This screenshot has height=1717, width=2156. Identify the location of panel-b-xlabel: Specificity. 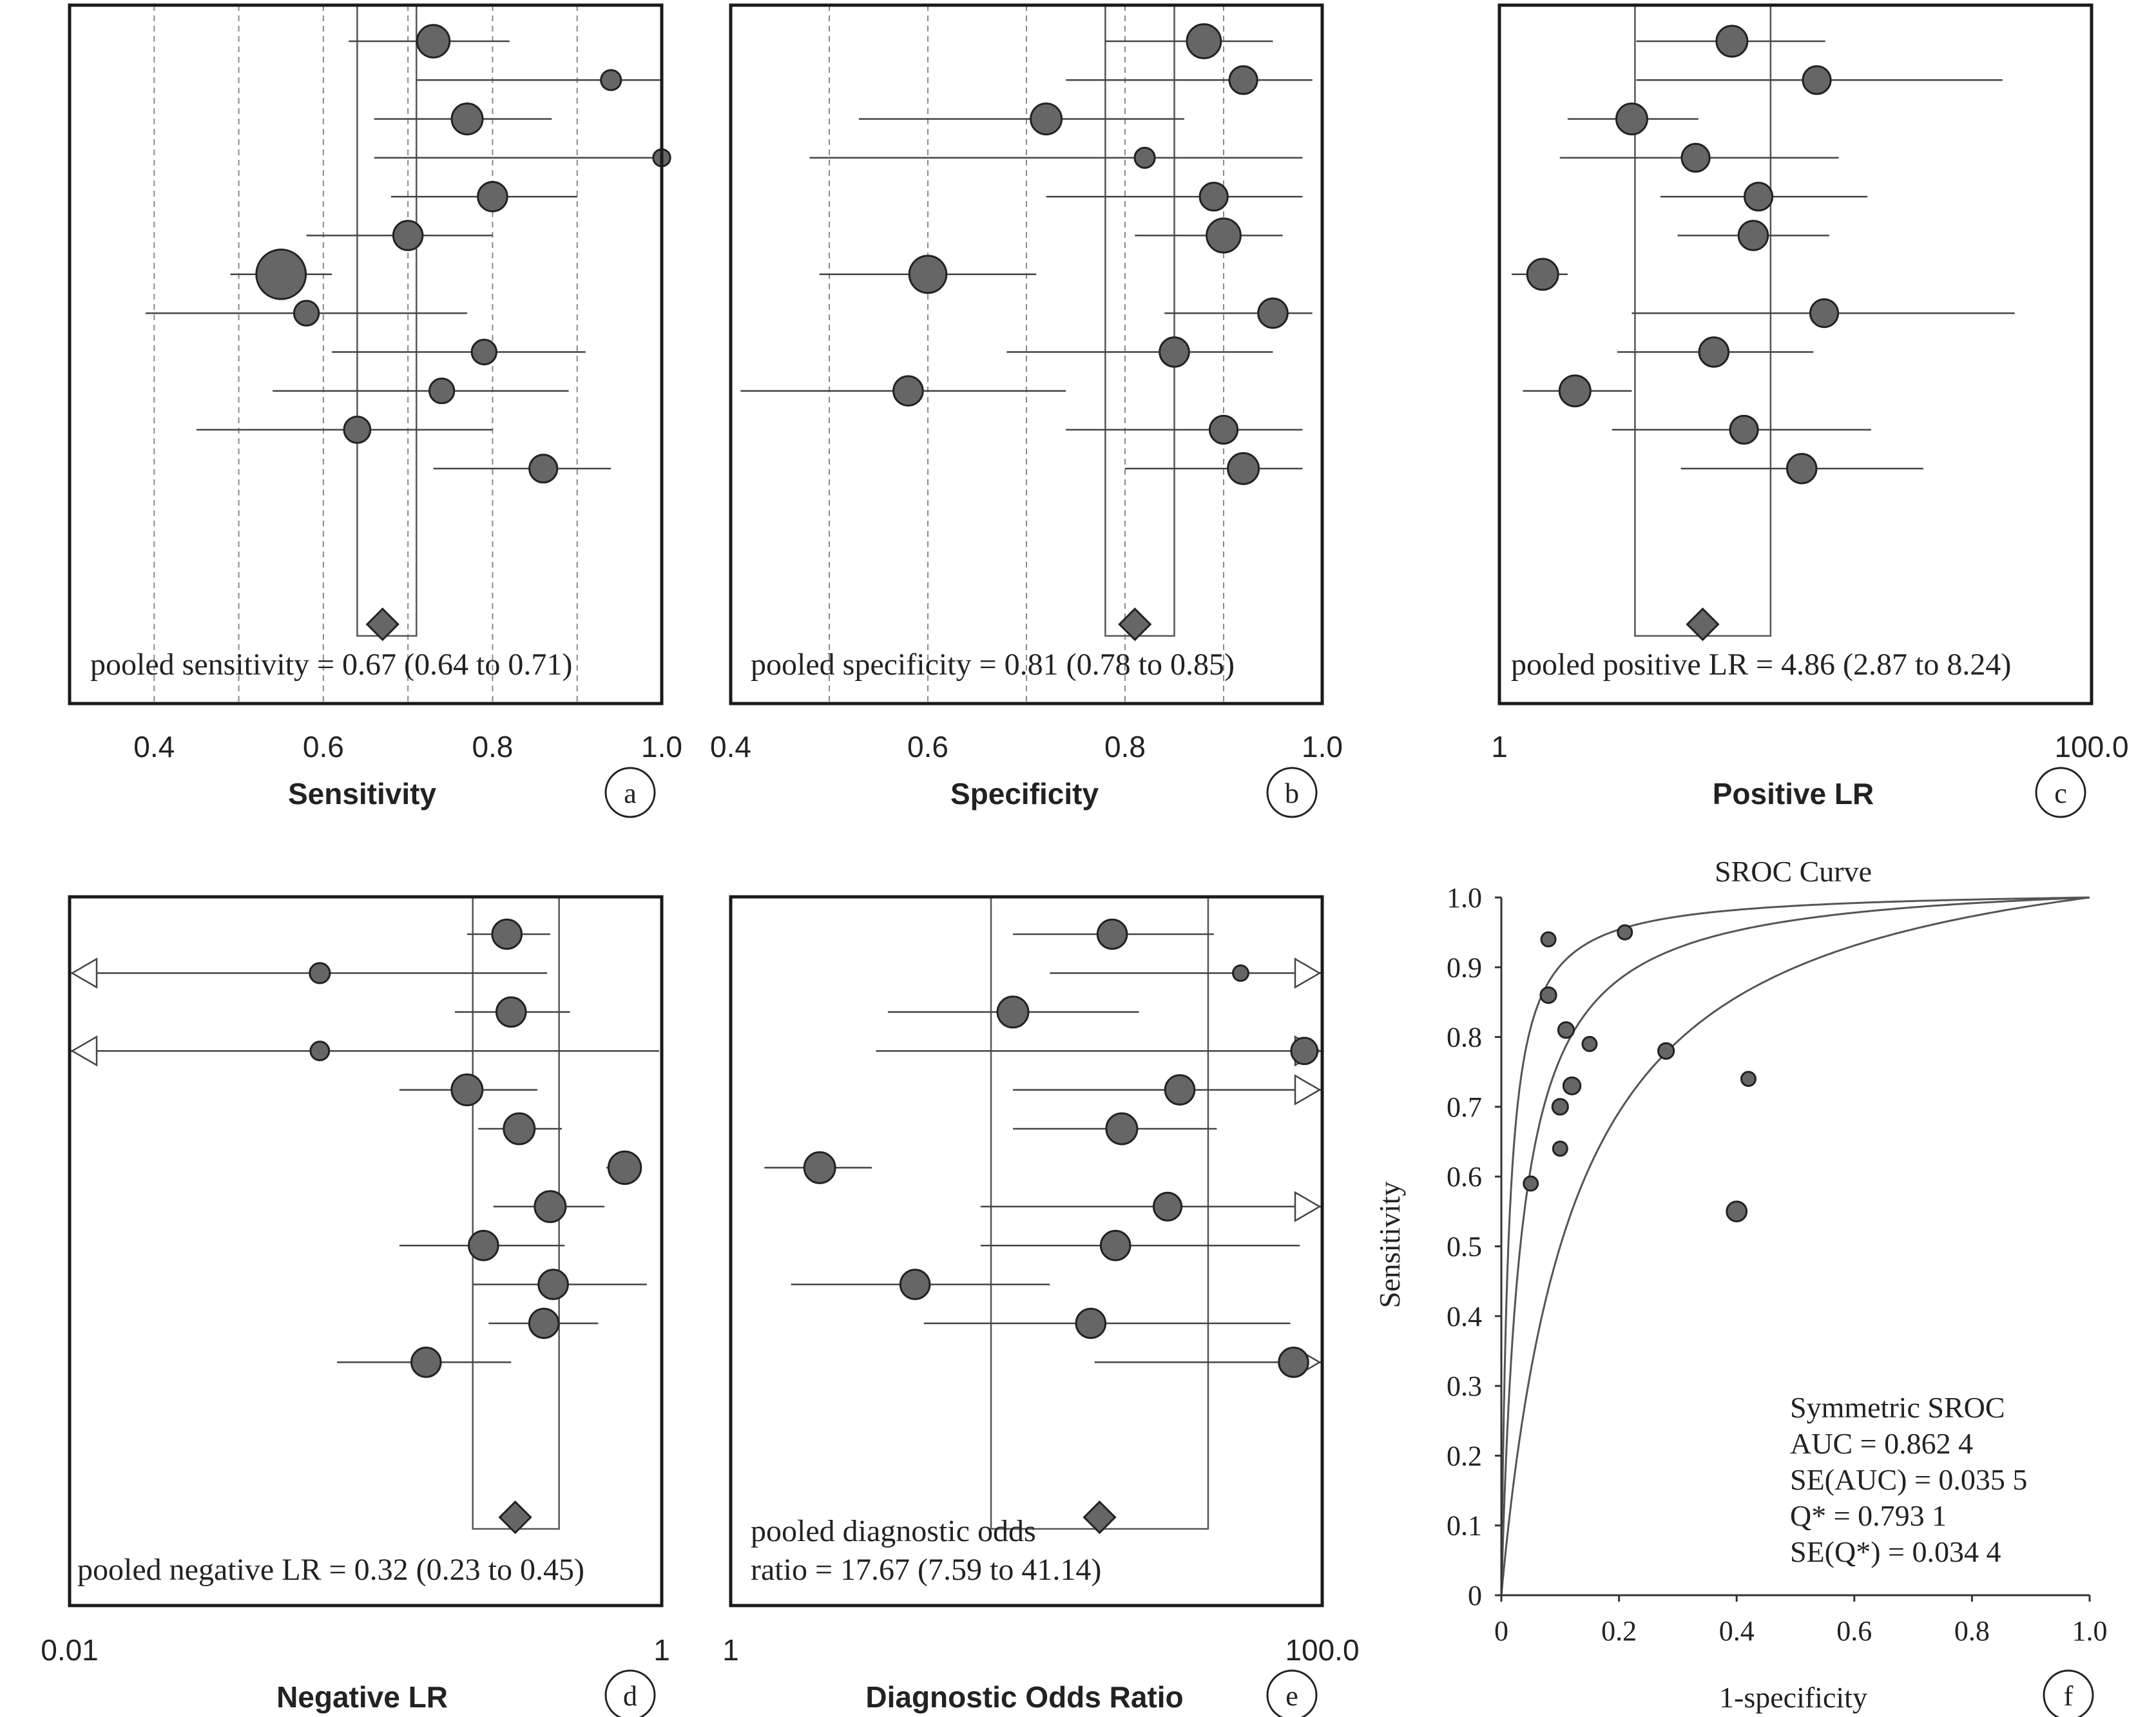
(1024, 794).